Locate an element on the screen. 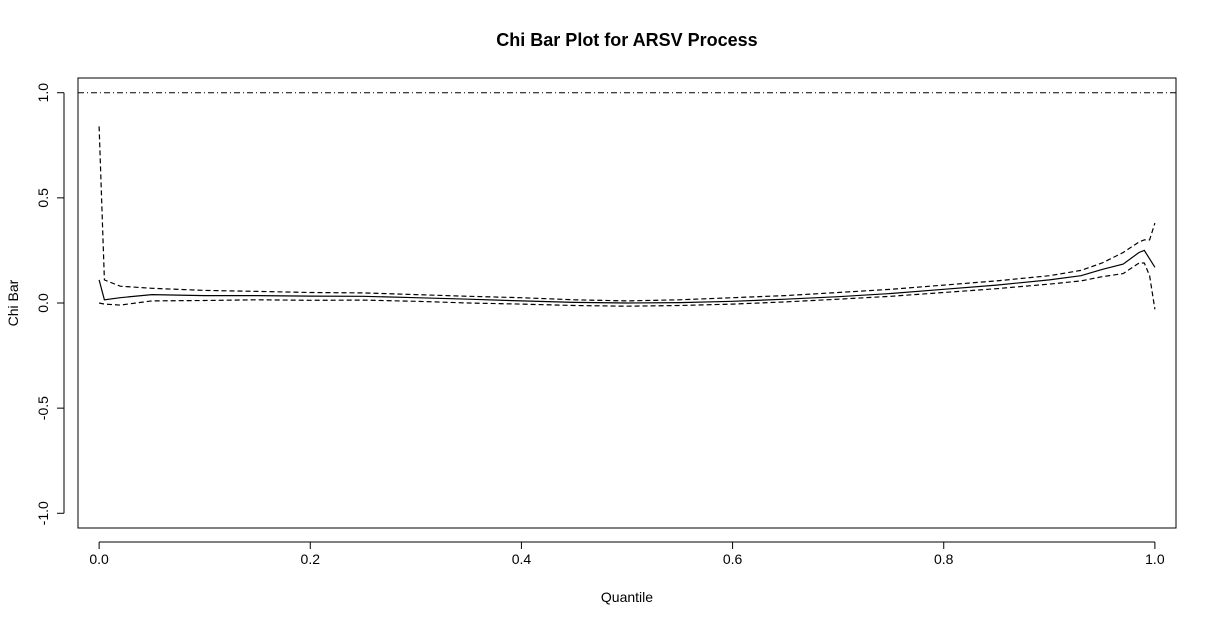 Image resolution: width=1217 pixels, height=627 pixels. y-tick-label: 0.5 is located at coordinates (43, 198).